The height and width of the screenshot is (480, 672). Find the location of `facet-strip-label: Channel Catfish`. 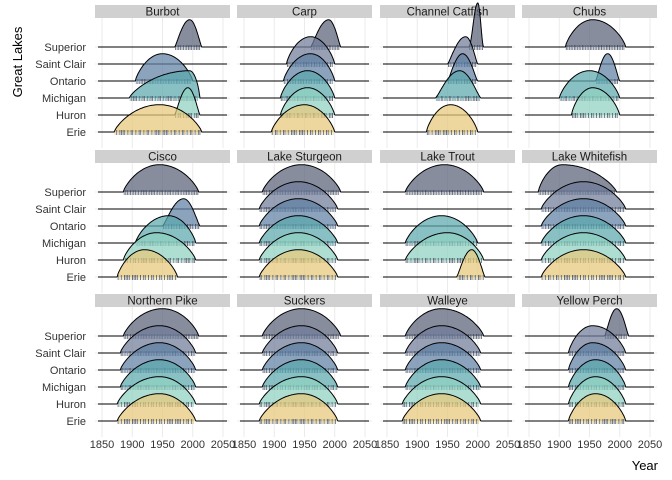

facet-strip-label: Channel Catfish is located at coordinates (448, 13).